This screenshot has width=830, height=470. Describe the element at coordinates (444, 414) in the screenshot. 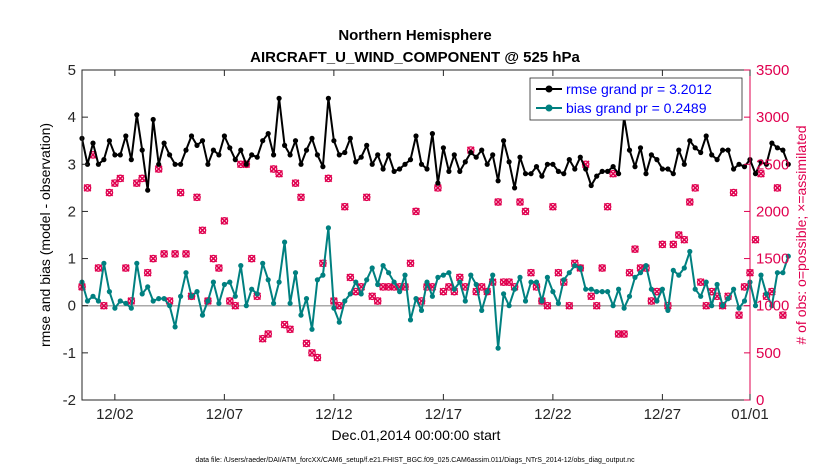

I see `x-tick-label: 12/17` at that location.